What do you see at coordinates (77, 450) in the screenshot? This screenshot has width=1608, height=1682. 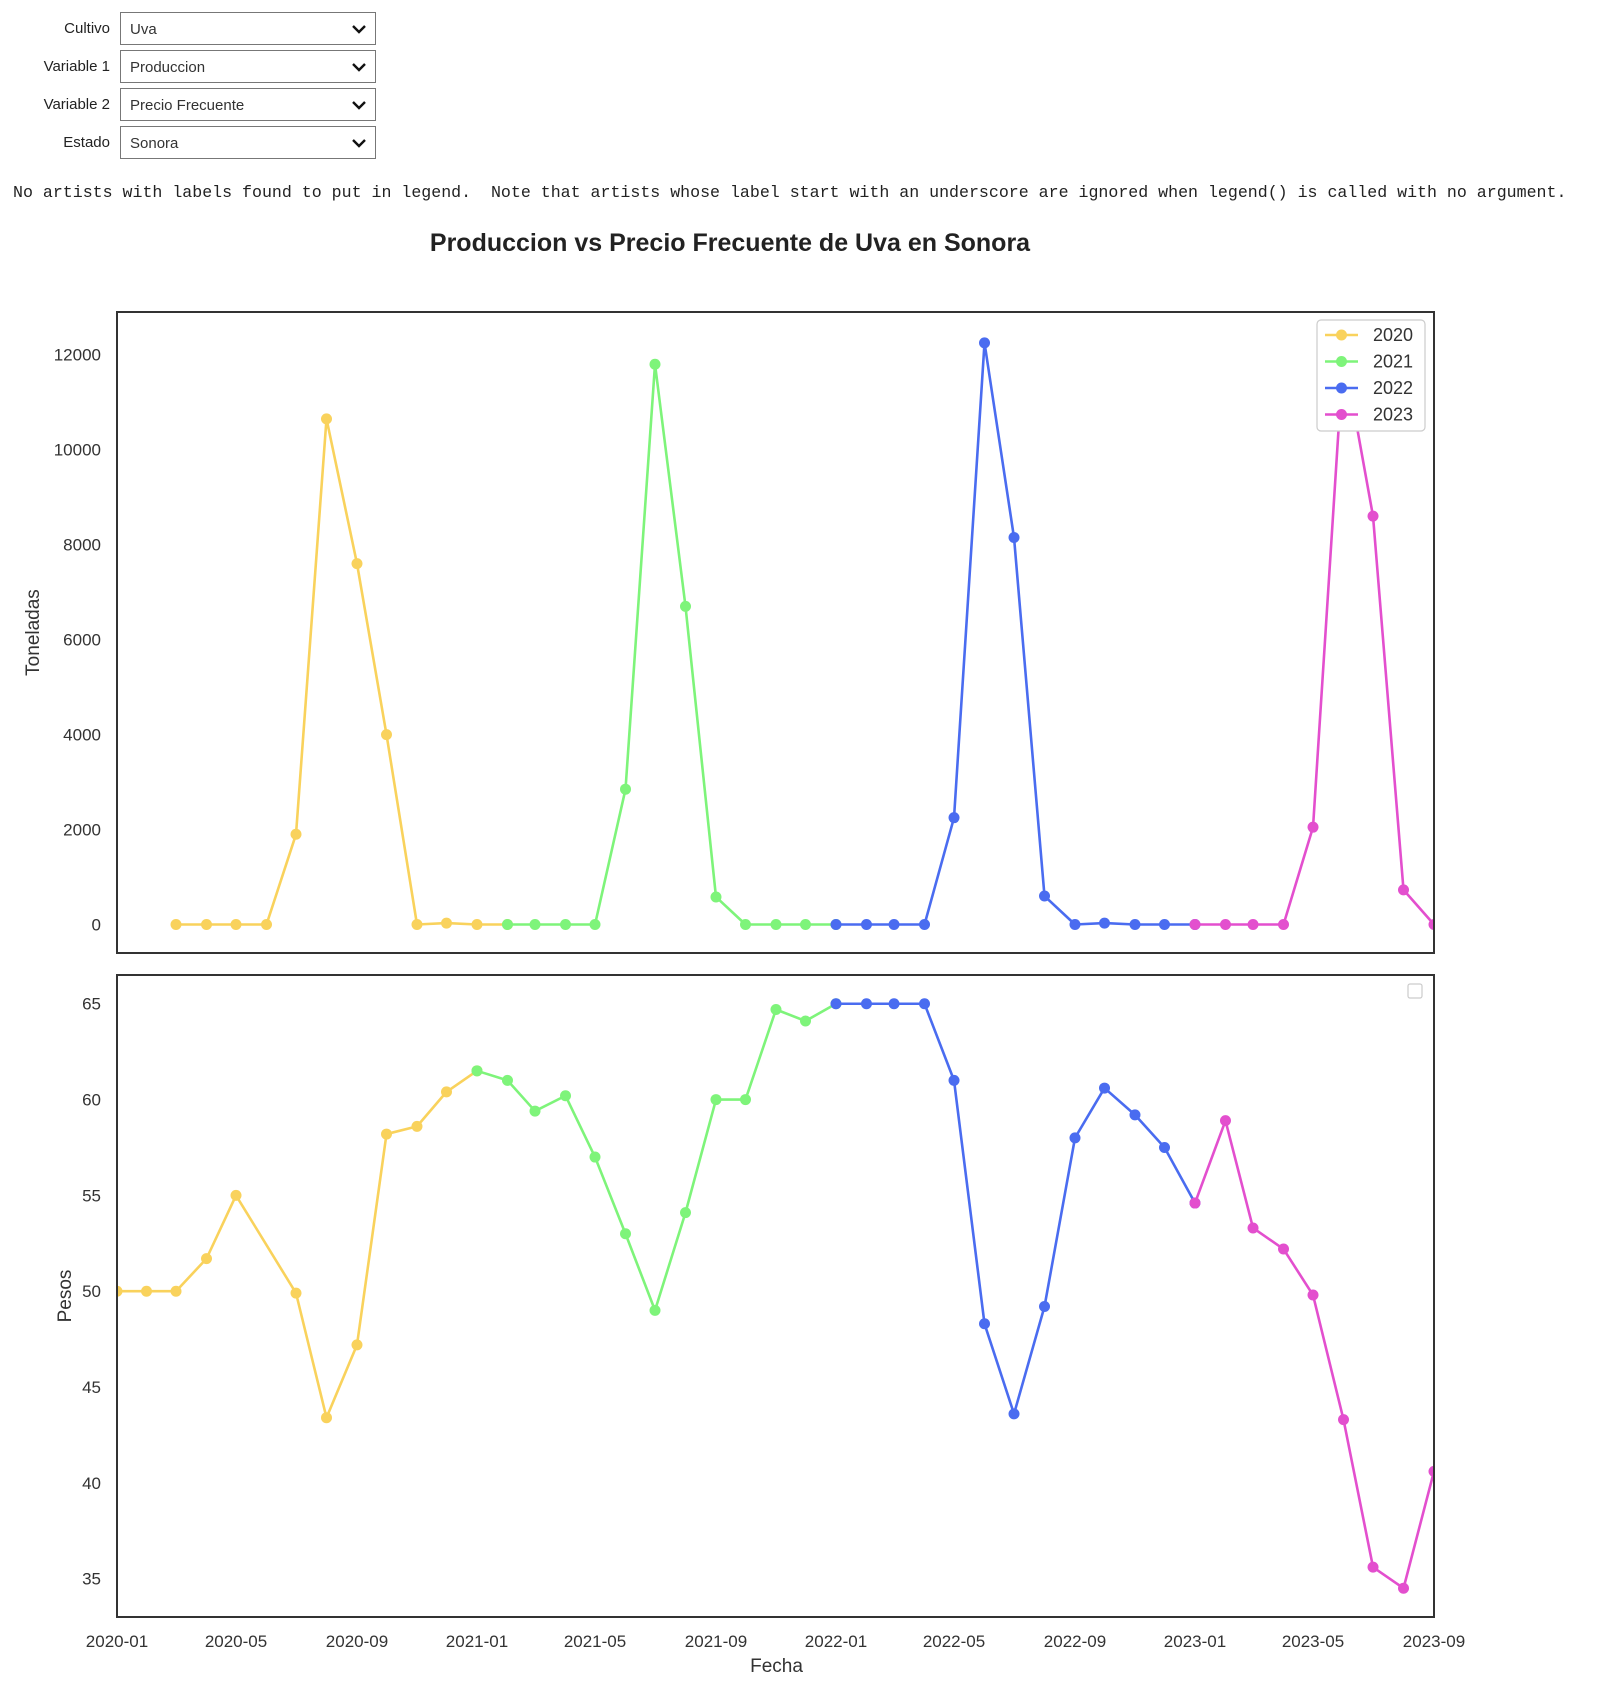 I see `y-tick-label: 10000` at bounding box center [77, 450].